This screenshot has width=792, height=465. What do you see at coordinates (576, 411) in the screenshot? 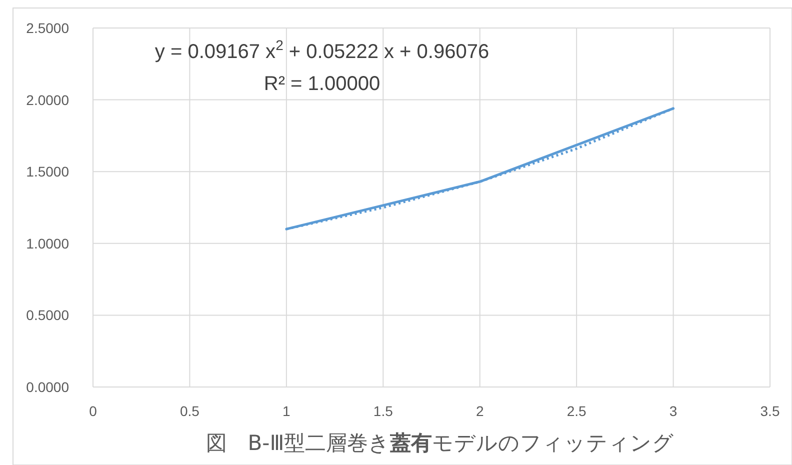
I see `x-tick-label: 2.5` at bounding box center [576, 411].